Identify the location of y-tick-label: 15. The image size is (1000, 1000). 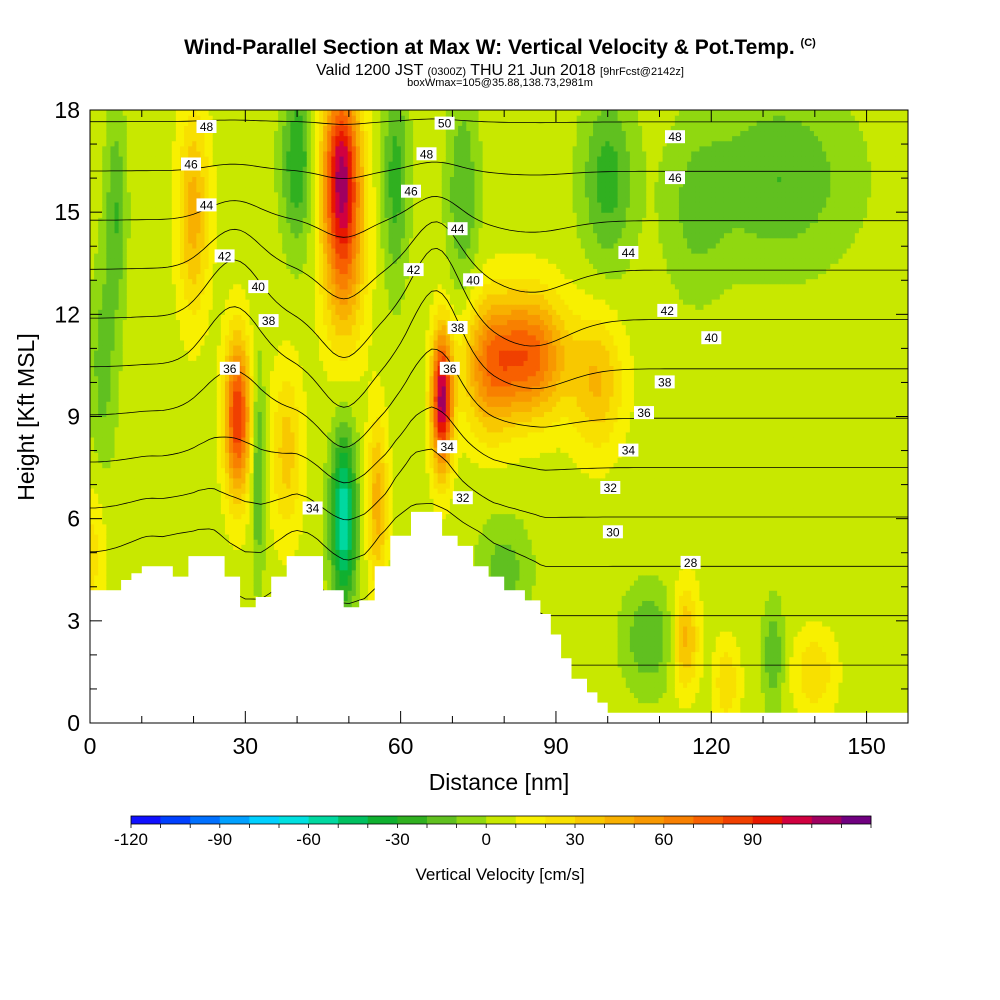
(67, 212).